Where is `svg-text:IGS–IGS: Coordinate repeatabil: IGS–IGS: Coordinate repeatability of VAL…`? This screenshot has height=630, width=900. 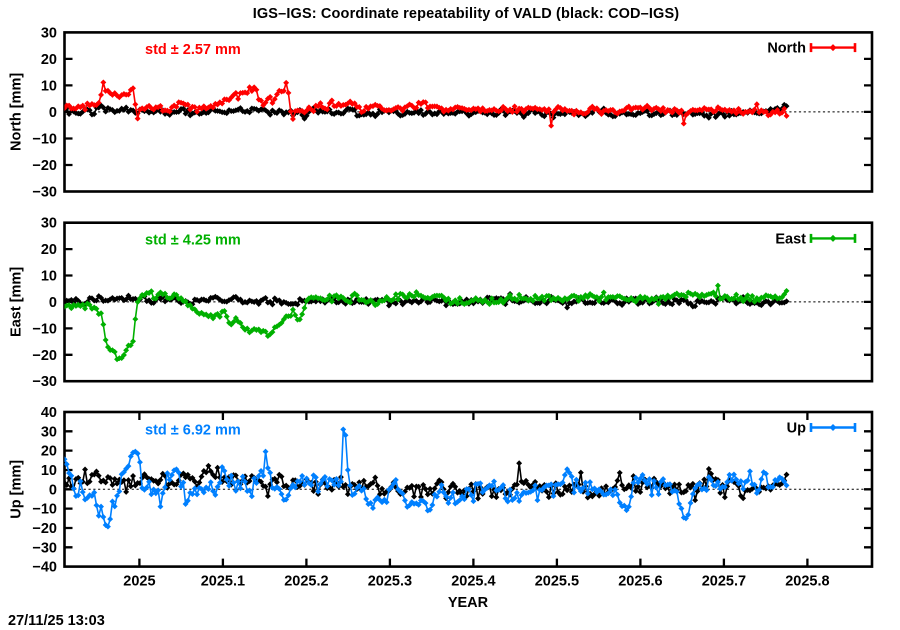
svg-text:IGS–IGS: Coordinate repeatabil: IGS–IGS: Coordinate repeatability of VAL… is located at coordinates (466, 14).